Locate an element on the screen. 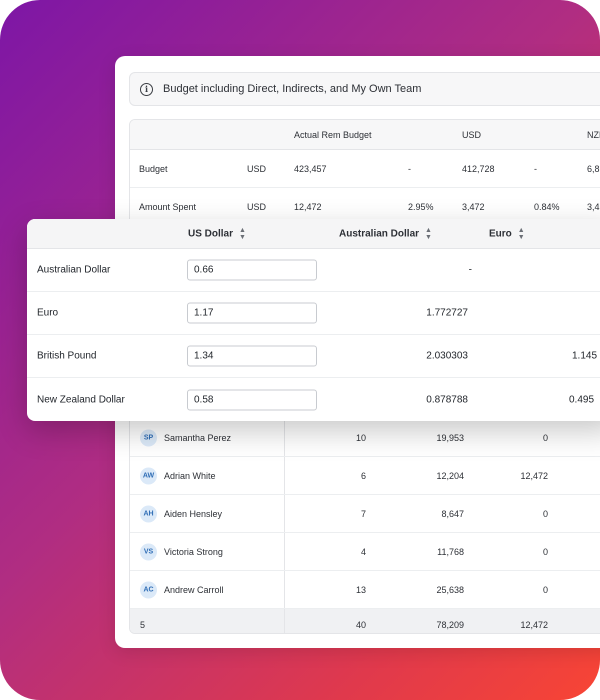  budget-table-header: Actual Rem Budget USD NZD is located at coordinates (365, 135).